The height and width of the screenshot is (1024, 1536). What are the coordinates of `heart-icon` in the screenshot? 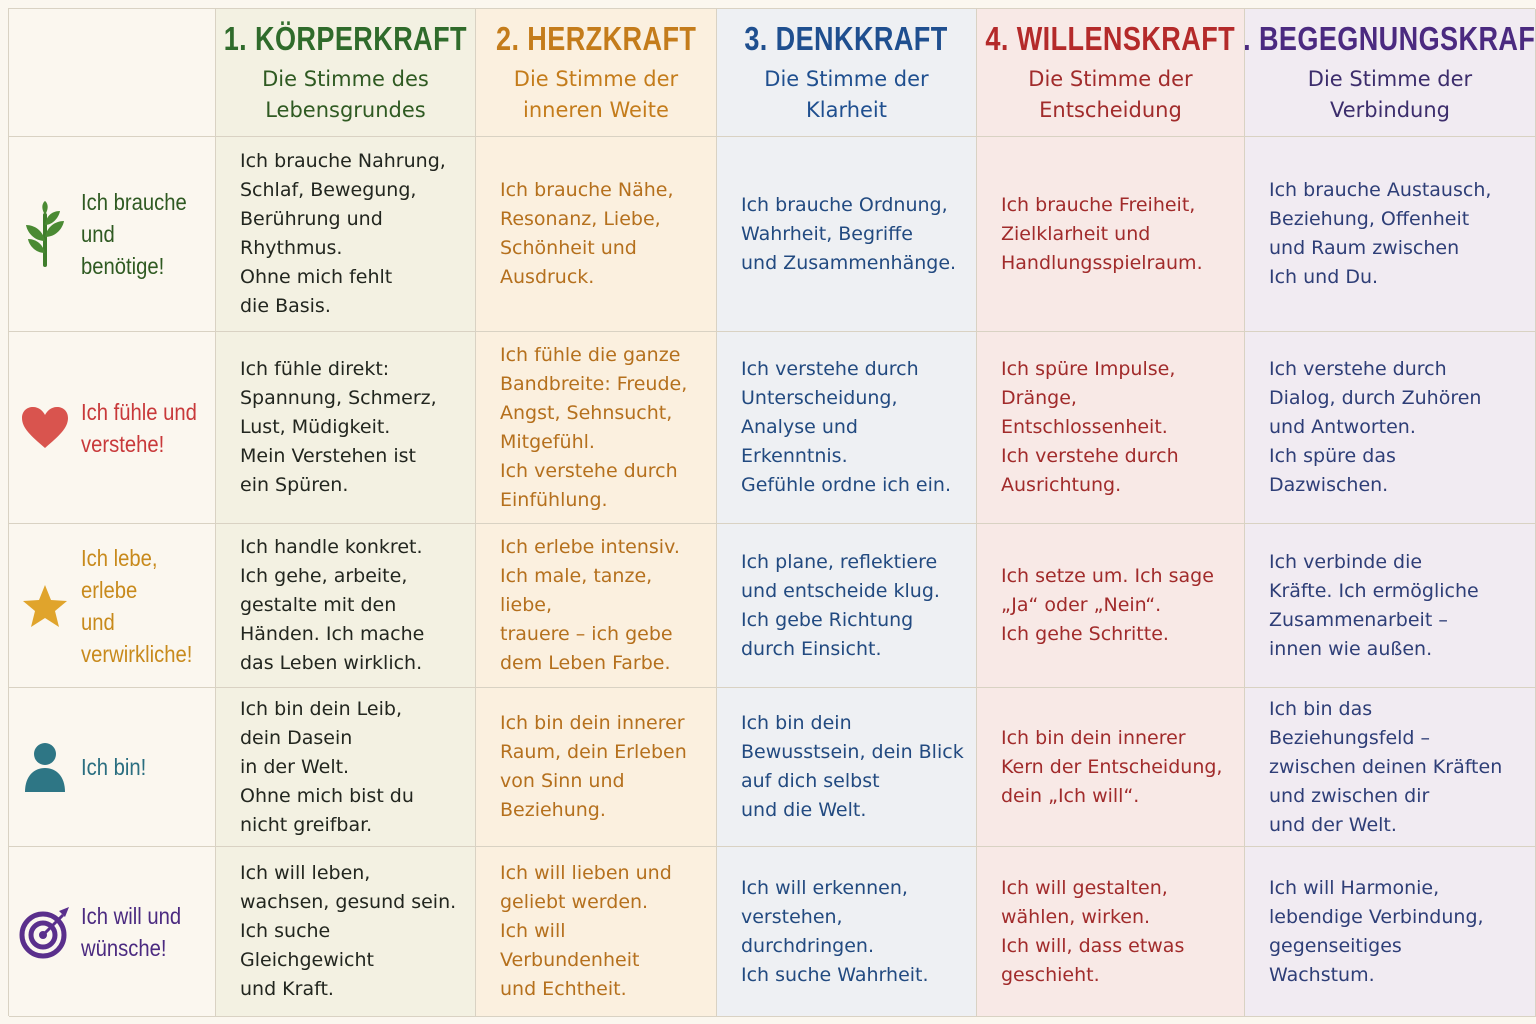 It's located at (45, 428).